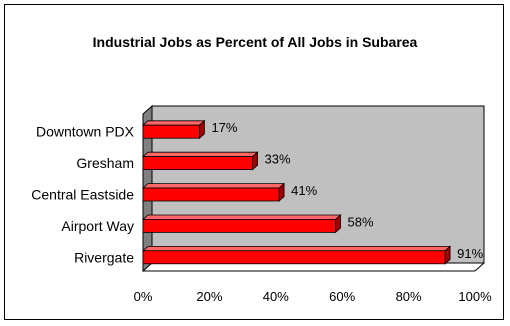 Image resolution: width=510 pixels, height=326 pixels. I want to click on data-label-central-eastside: 41%, so click(304, 190).